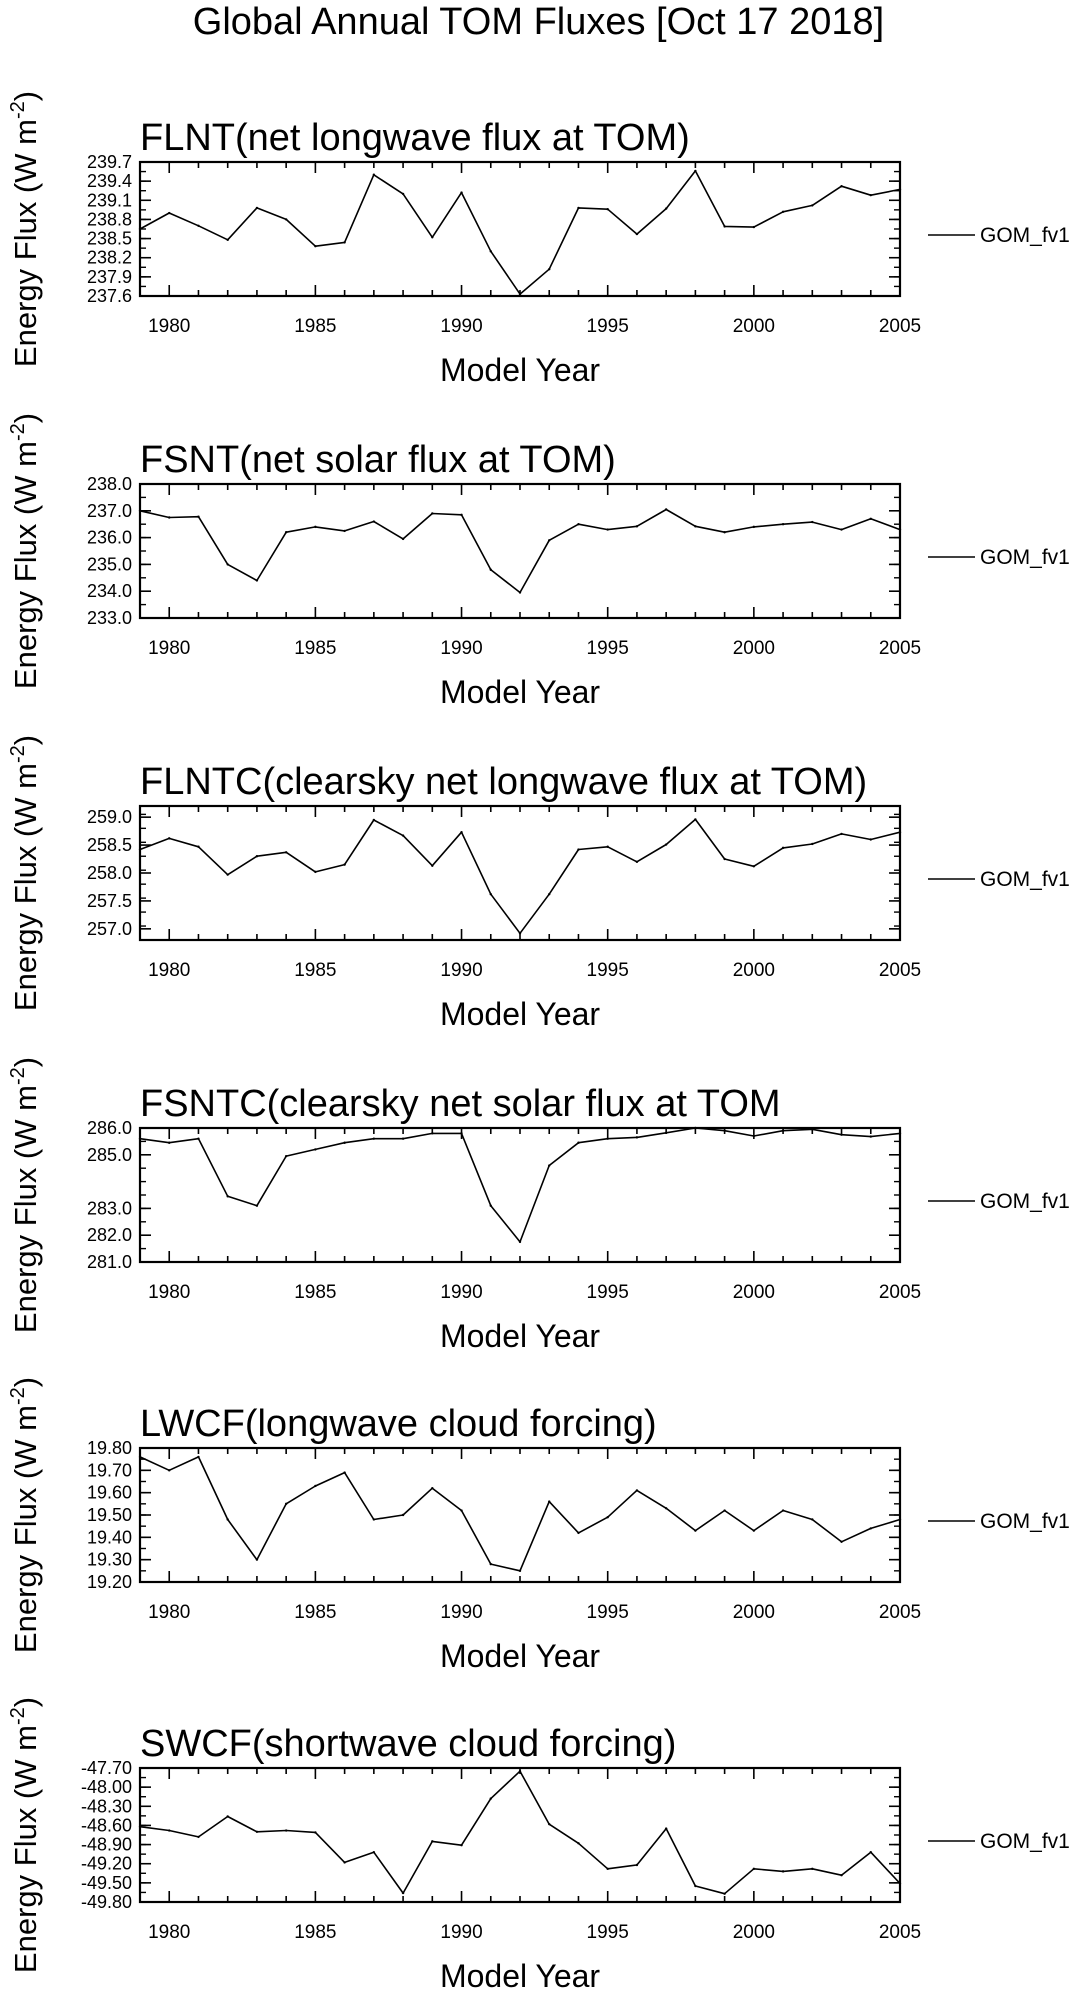 This screenshot has width=1077, height=2000. I want to click on chart-title: FLNTC(clearsky net longwave flux at TOM), so click(503, 782).